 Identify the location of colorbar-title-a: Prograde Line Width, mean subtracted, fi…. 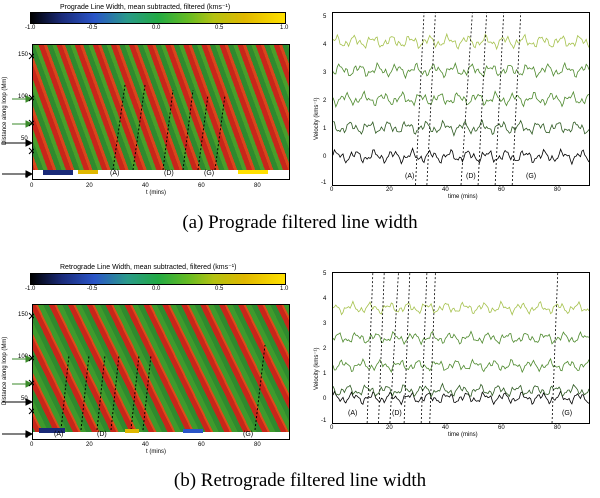
(145, 7).